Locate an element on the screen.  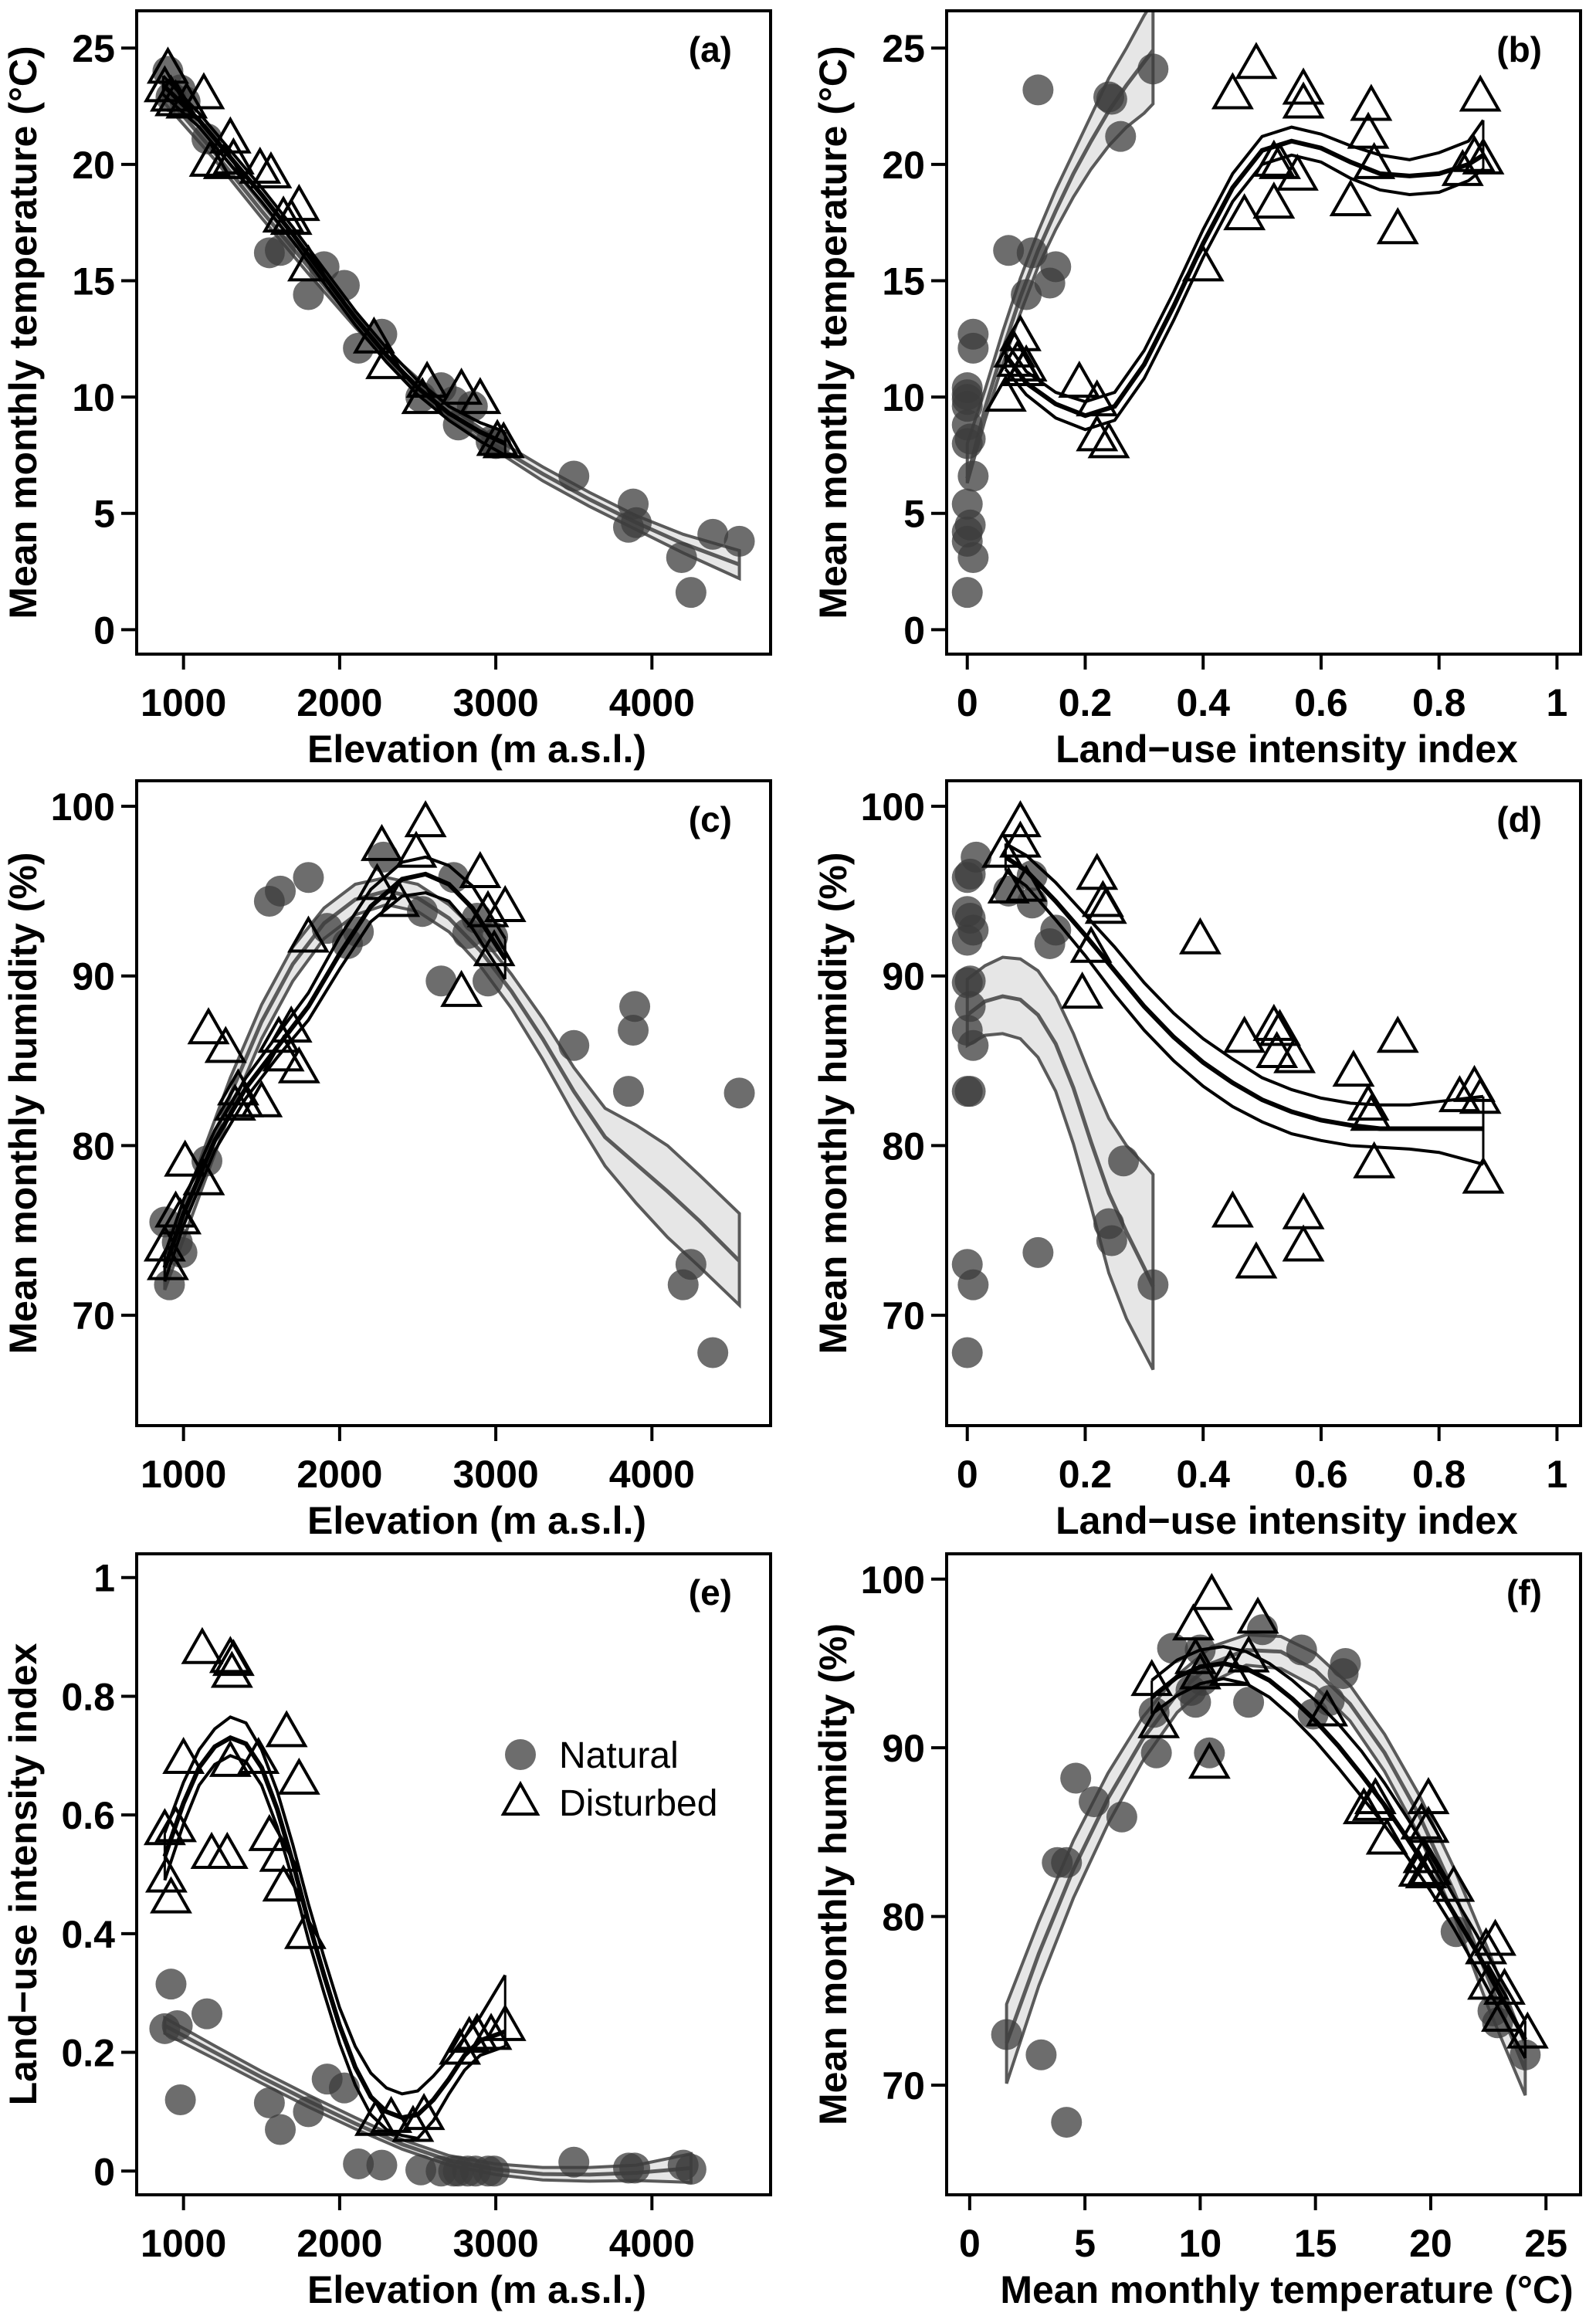
y-axis-title: Land−use intensity index is located at coordinates (23, 1874).